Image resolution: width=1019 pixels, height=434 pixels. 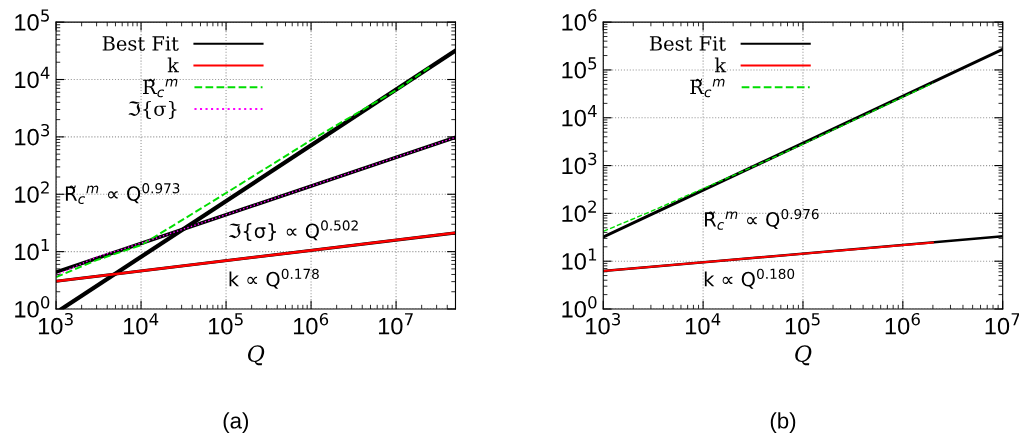 I want to click on legend-label: ℑ{σ}, so click(x=152, y=109).